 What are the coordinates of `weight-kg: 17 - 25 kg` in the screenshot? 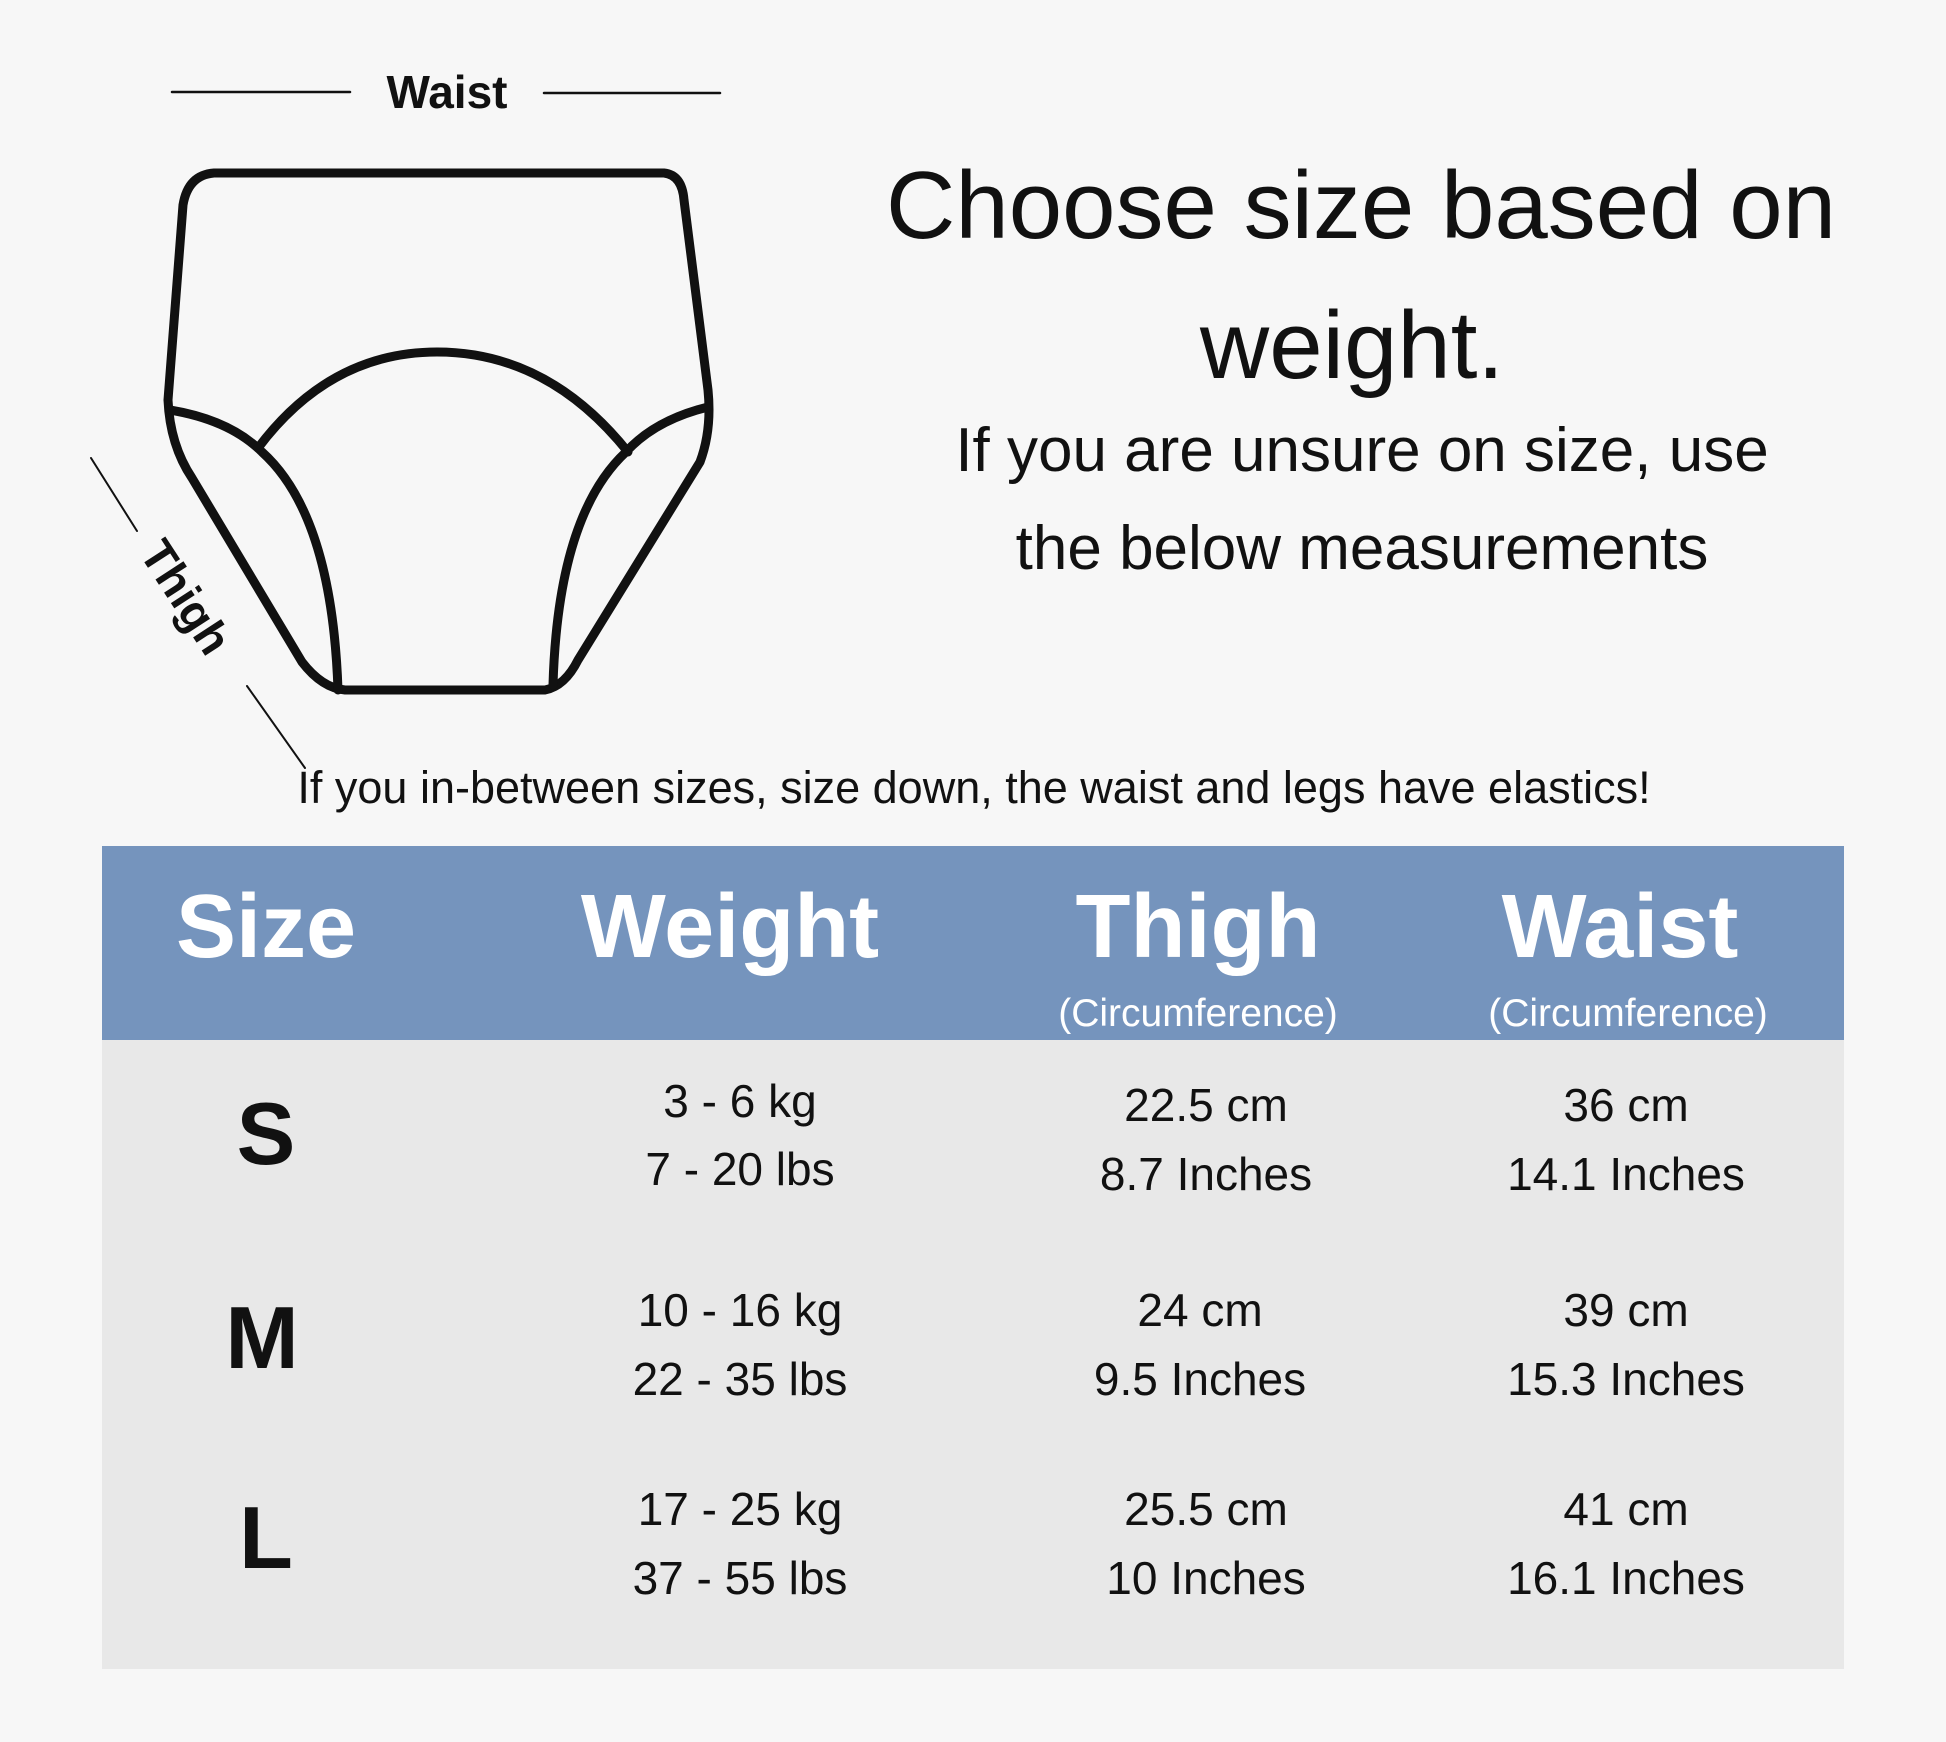 It's located at (740, 1509).